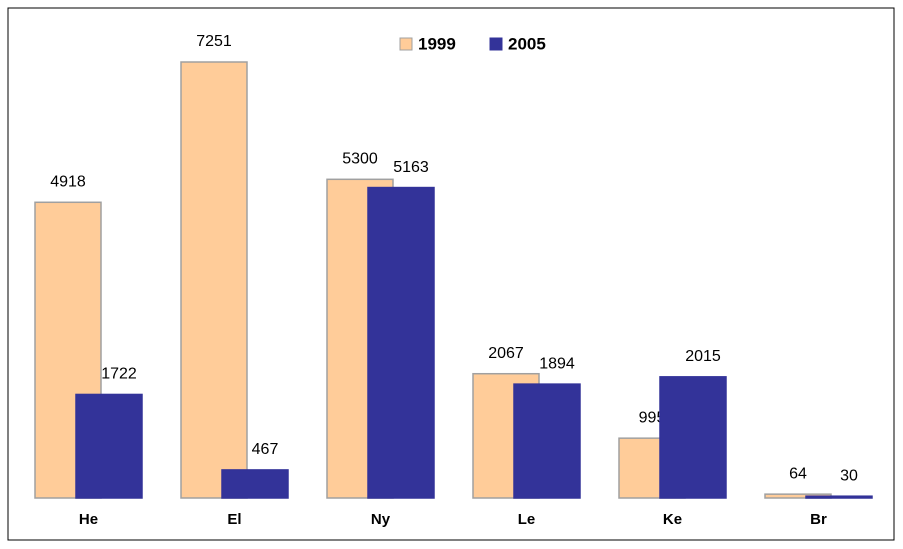 The width and height of the screenshot is (903, 549). What do you see at coordinates (798, 473) in the screenshot?
I see `data-label: 64` at bounding box center [798, 473].